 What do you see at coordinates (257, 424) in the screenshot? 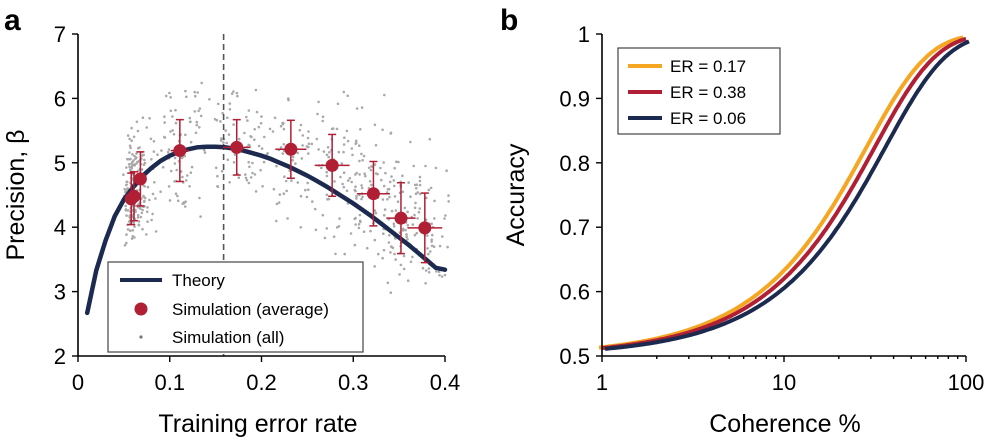
I see `x-axis-title-a: Training error rate` at bounding box center [257, 424].